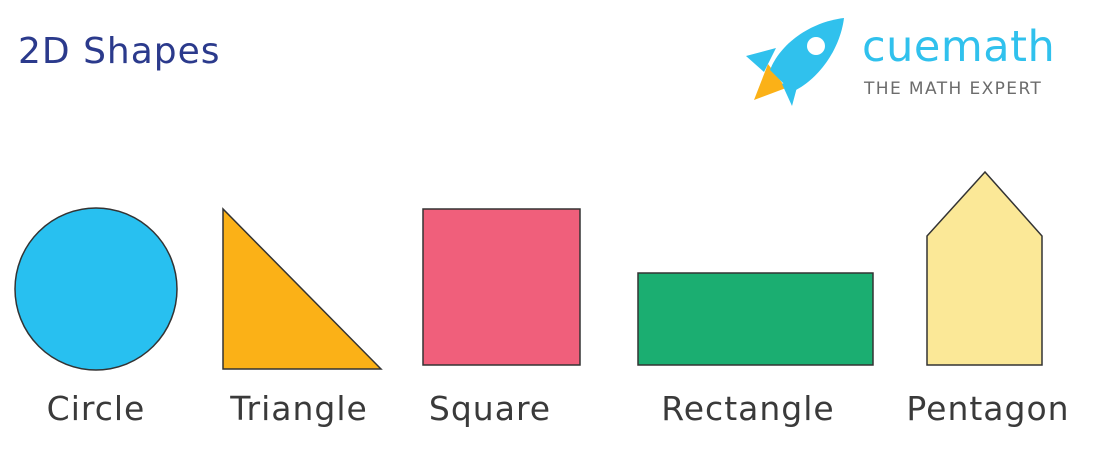 This screenshot has height=475, width=1093. Describe the element at coordinates (490, 408) in the screenshot. I see `square-label: Square` at that location.